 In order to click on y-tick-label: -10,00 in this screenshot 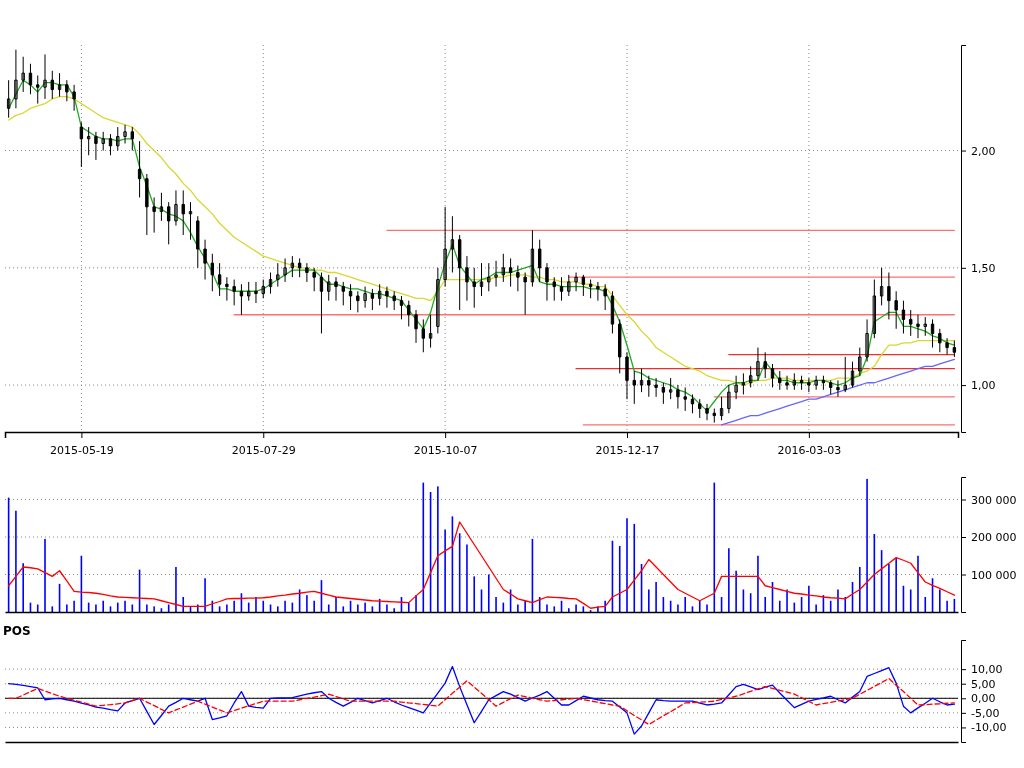, I will do `click(989, 728)`.